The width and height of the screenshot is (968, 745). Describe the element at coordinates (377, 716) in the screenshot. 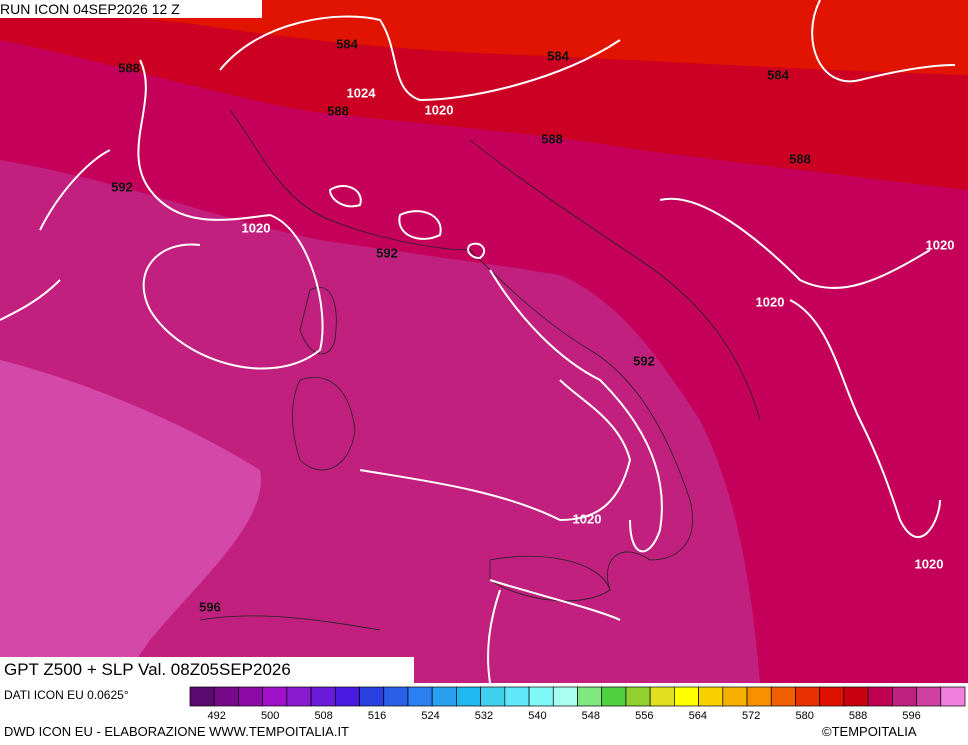

I see `colorbar-label: 516` at that location.